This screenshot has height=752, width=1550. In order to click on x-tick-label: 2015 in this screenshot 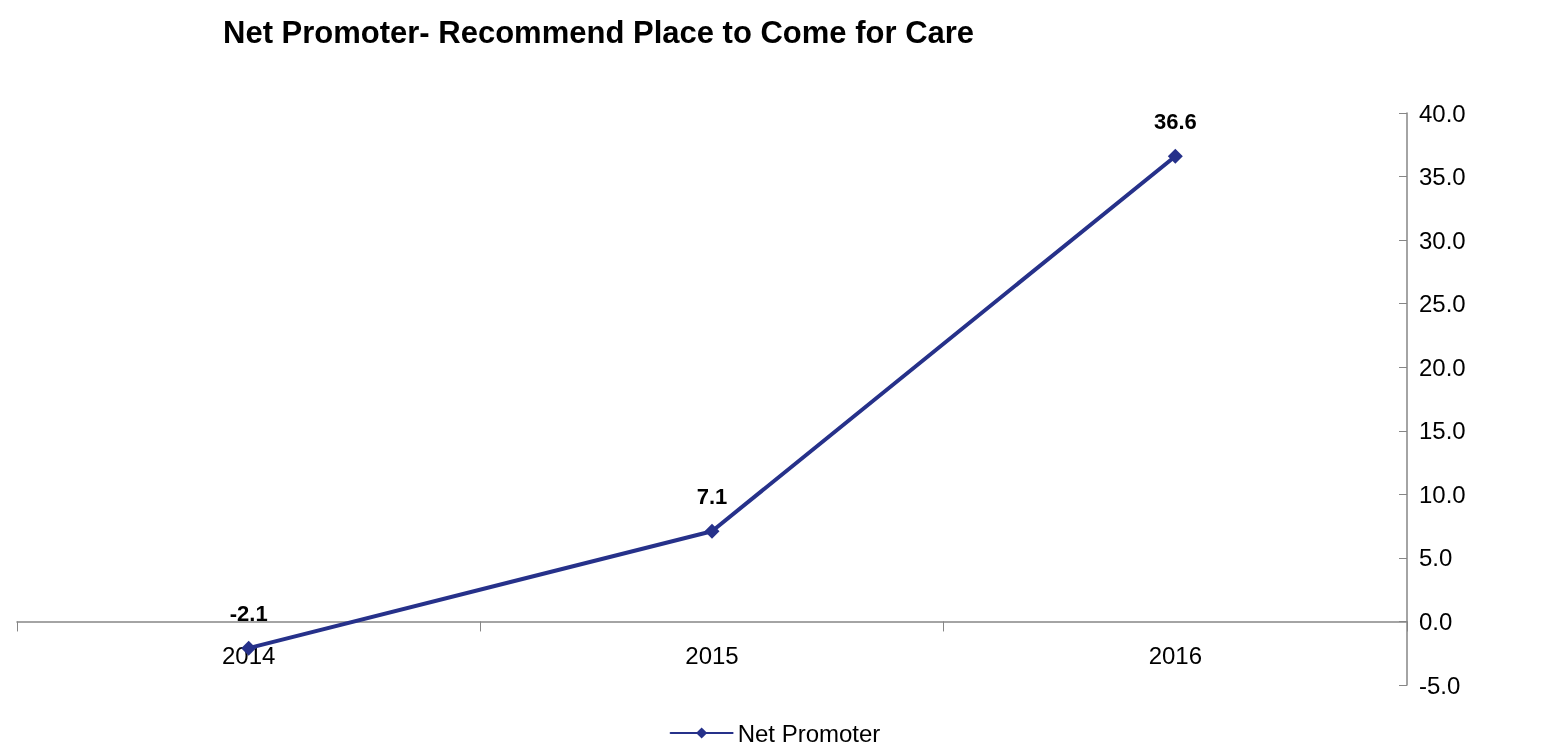, I will do `click(712, 655)`.